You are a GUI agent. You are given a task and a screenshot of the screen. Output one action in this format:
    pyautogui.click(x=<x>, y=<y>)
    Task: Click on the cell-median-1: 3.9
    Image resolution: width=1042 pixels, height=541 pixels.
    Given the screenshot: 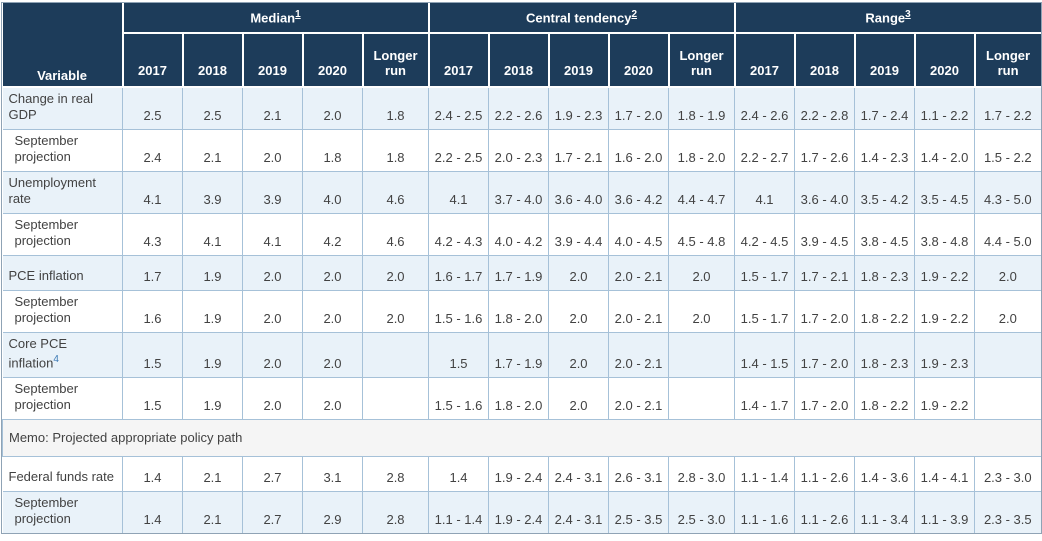 What is the action you would take?
    pyautogui.click(x=212, y=192)
    